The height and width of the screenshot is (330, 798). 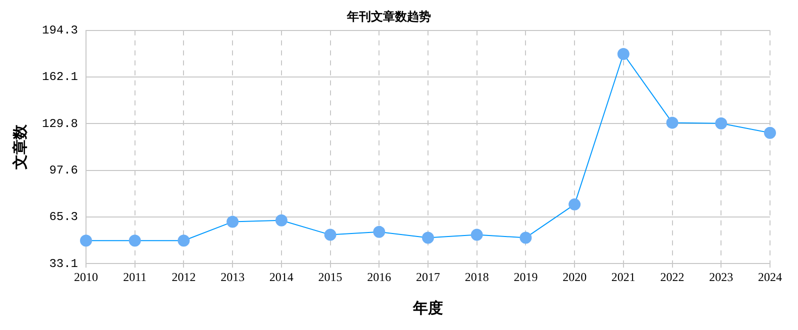 I want to click on y-tick-label: 129.8, so click(x=60, y=123).